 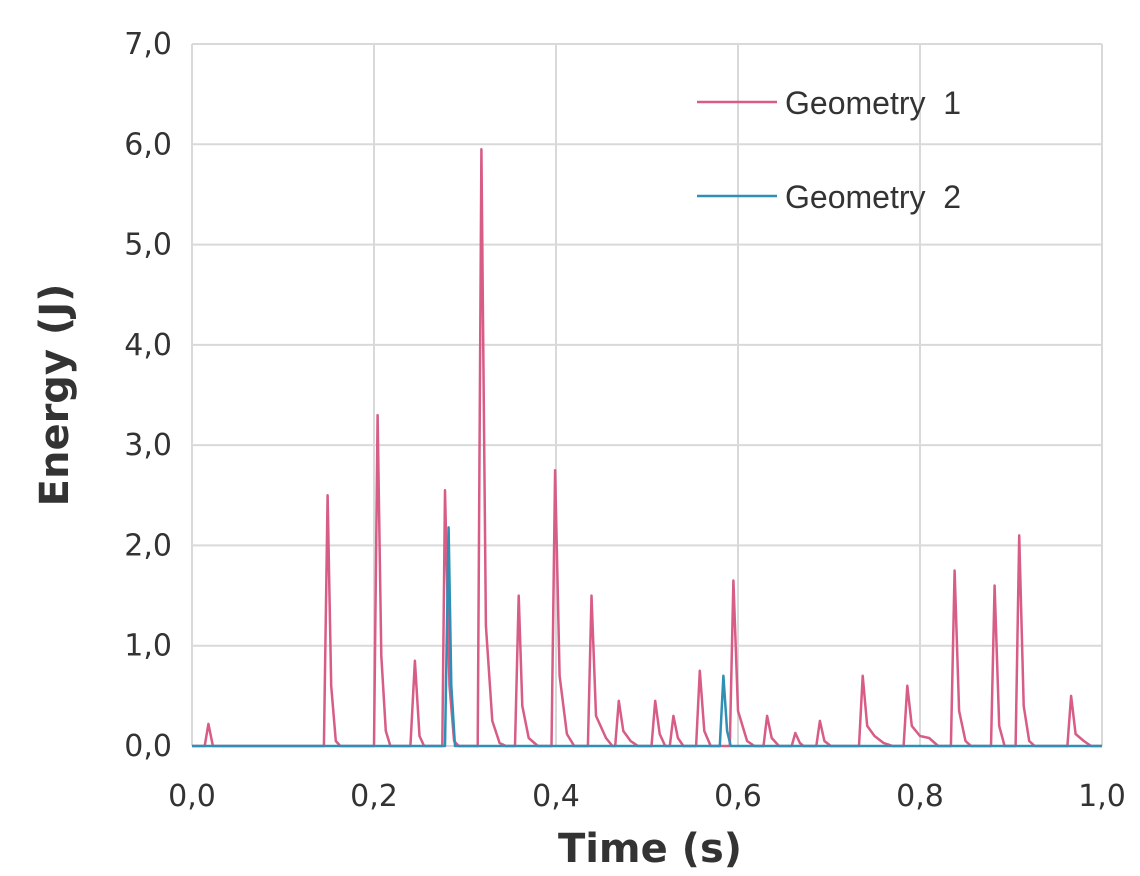 What do you see at coordinates (148, 345) in the screenshot?
I see `y-tick-label: 4,0` at bounding box center [148, 345].